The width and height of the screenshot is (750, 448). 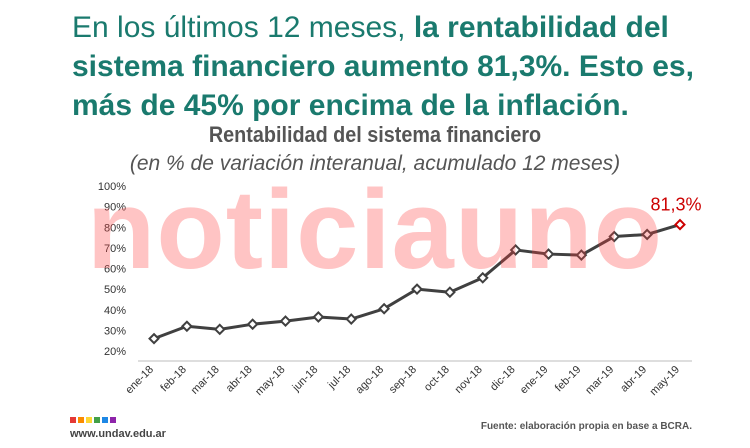 What do you see at coordinates (93, 420) in the screenshot?
I see `undav-logo` at bounding box center [93, 420].